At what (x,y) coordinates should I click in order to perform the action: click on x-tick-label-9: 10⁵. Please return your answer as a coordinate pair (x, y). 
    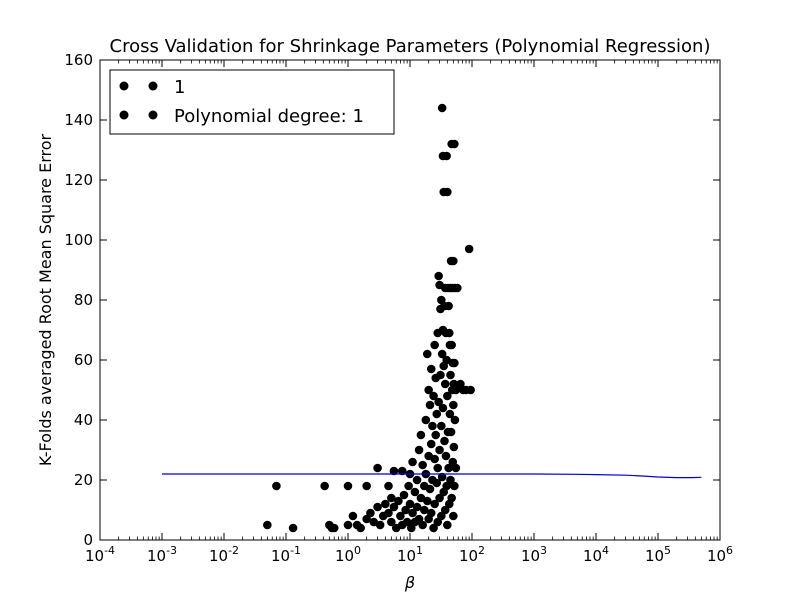
    Looking at the image, I should click on (658, 554).